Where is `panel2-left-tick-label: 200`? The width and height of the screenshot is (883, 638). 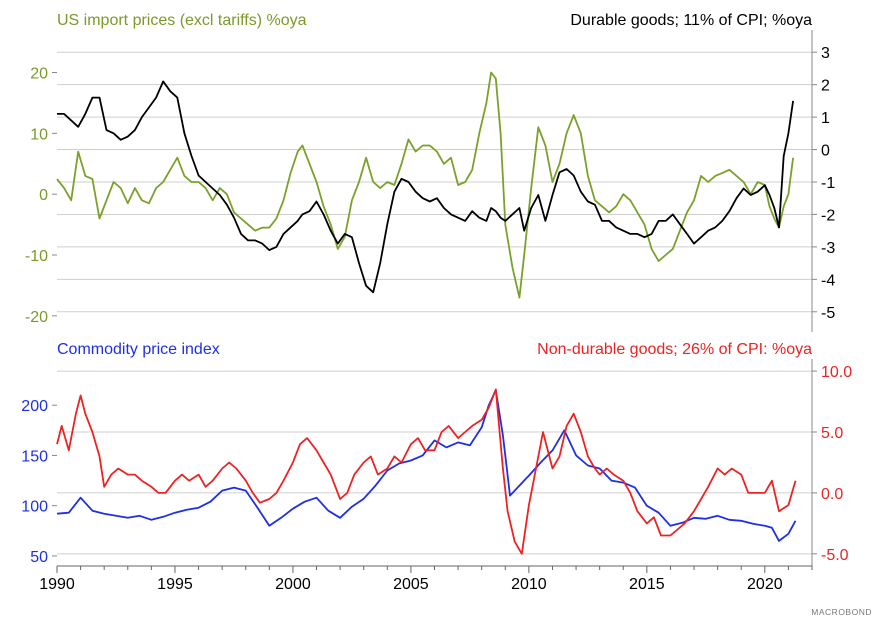
panel2-left-tick-label: 200 is located at coordinates (34, 406).